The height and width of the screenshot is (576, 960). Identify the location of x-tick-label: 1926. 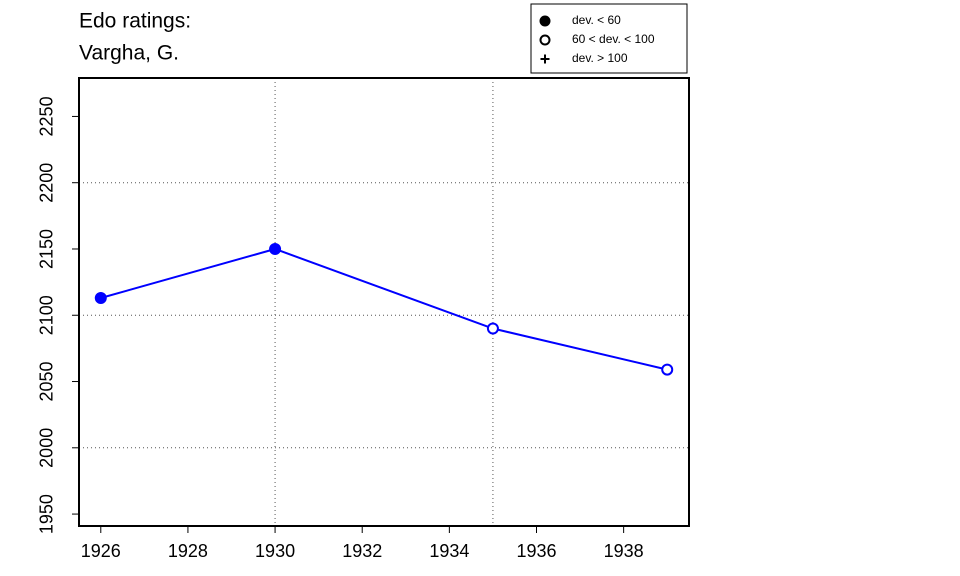
(101, 551).